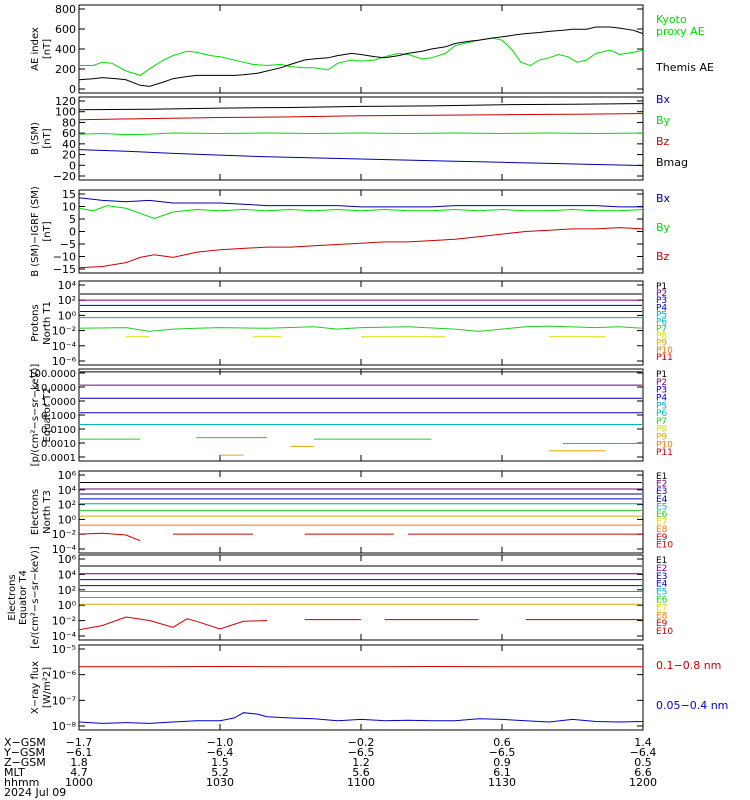  What do you see at coordinates (109, 537) in the screenshot?
I see `series-line-e9` at bounding box center [109, 537].